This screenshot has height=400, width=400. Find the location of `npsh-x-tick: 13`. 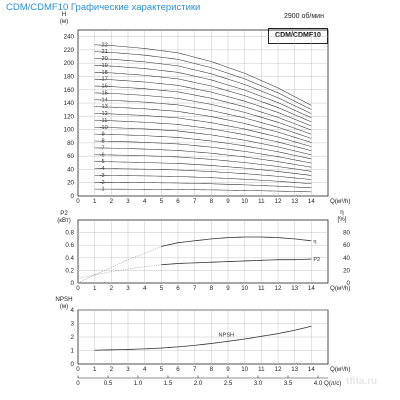

npsh-x-tick: 13 is located at coordinates (294, 369).